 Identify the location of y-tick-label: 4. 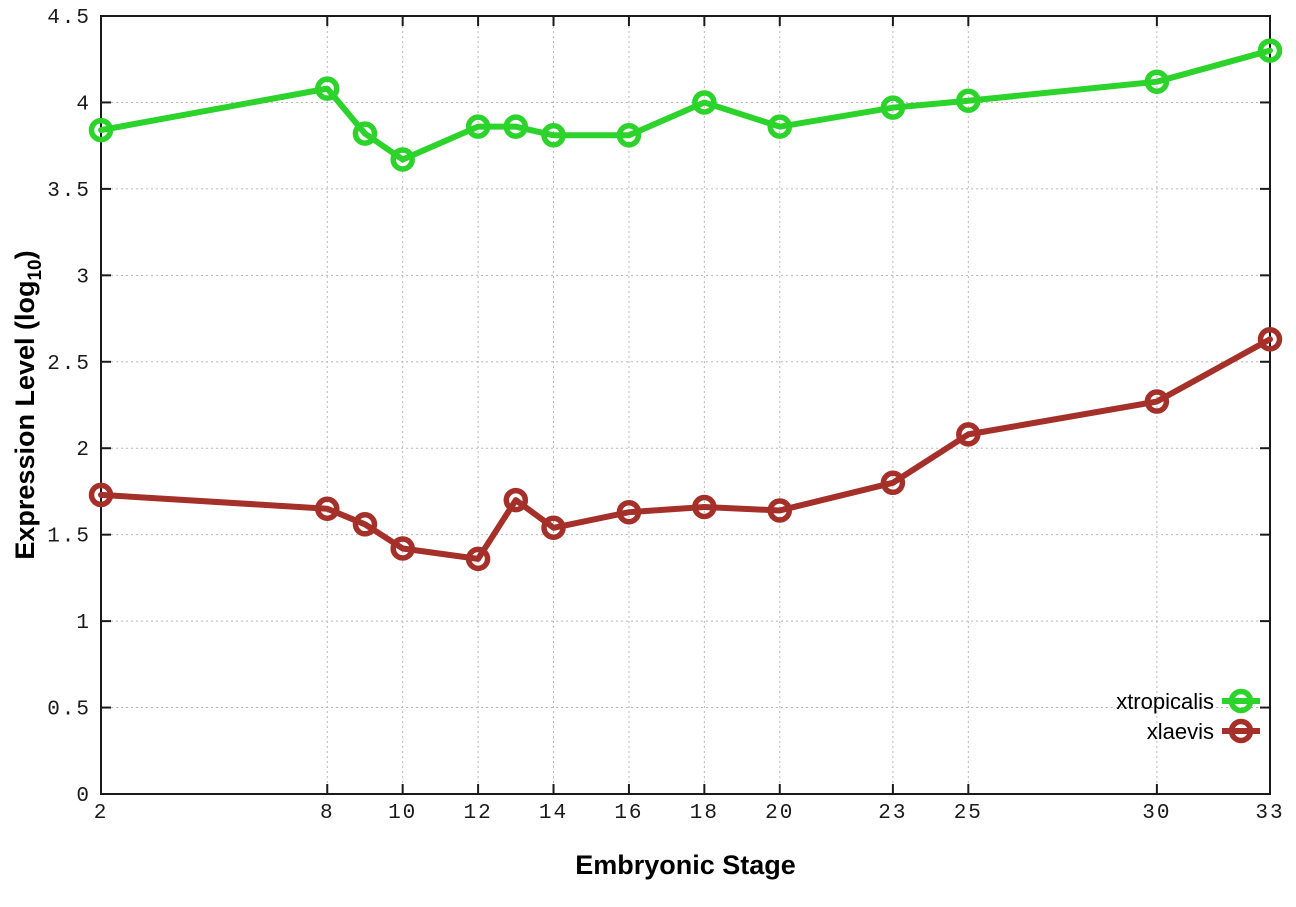
(83, 104).